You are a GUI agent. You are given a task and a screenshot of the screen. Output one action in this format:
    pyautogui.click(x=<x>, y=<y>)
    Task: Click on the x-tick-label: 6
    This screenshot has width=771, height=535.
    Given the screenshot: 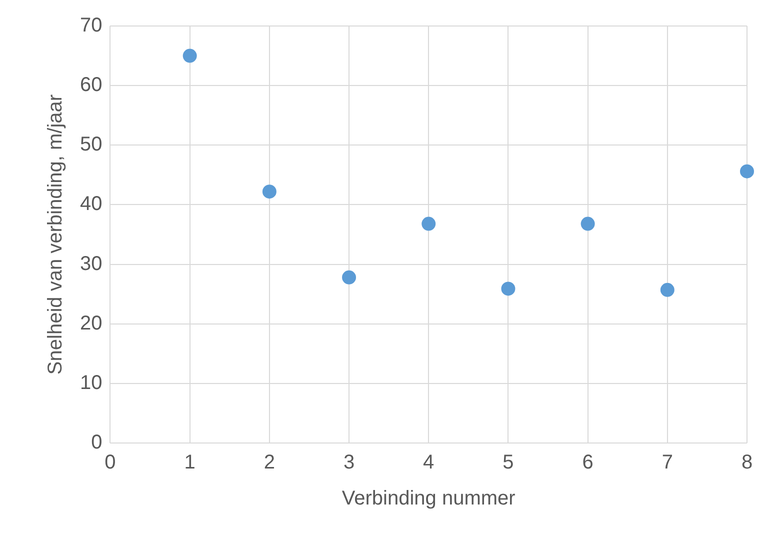 What is the action you would take?
    pyautogui.click(x=588, y=463)
    